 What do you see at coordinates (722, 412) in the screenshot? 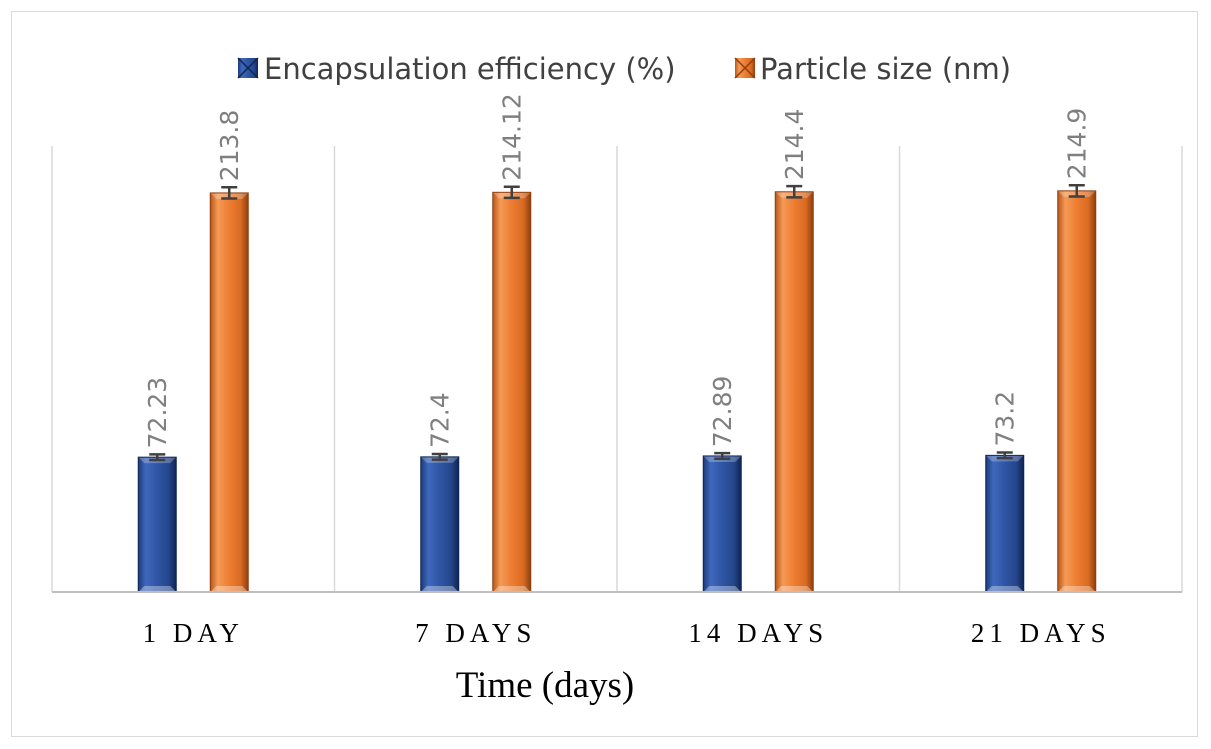
I see `data-label-encapsulation-2: 72.89` at bounding box center [722, 412].